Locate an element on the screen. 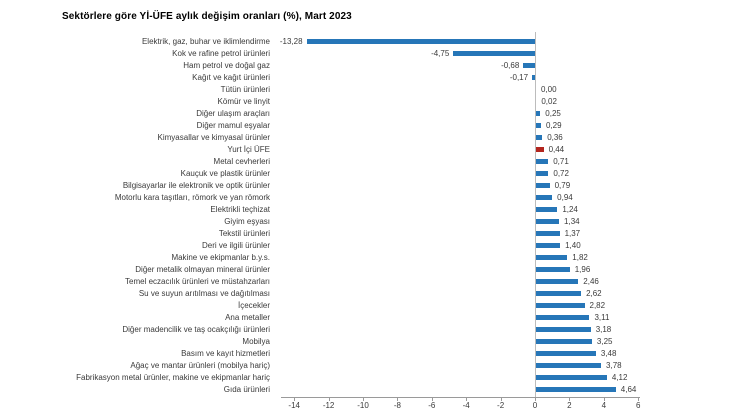 This screenshot has height=420, width=730. category-label: Ana metaller is located at coordinates (247, 317).